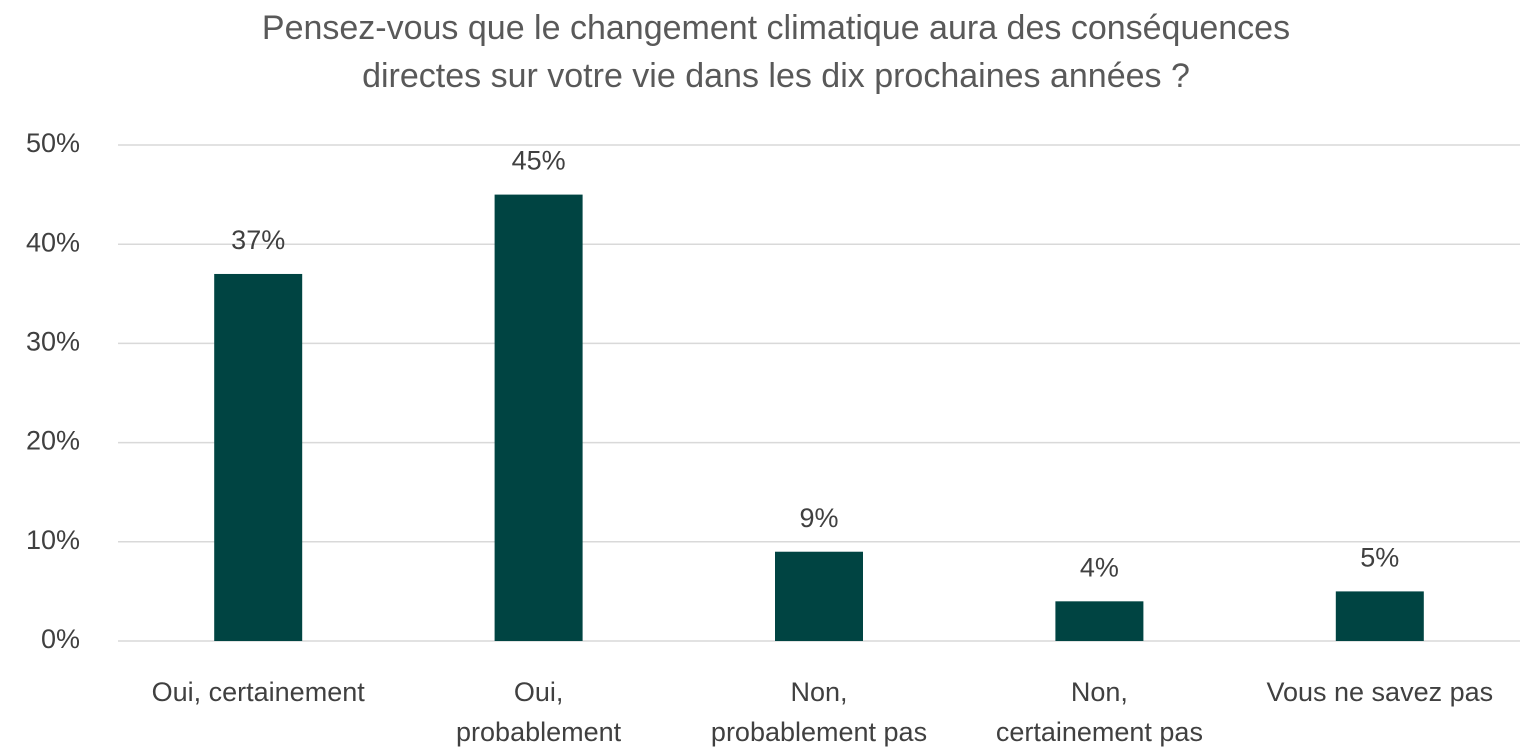 The height and width of the screenshot is (753, 1524). I want to click on x-tick-label: Oui, probablement, so click(539, 712).